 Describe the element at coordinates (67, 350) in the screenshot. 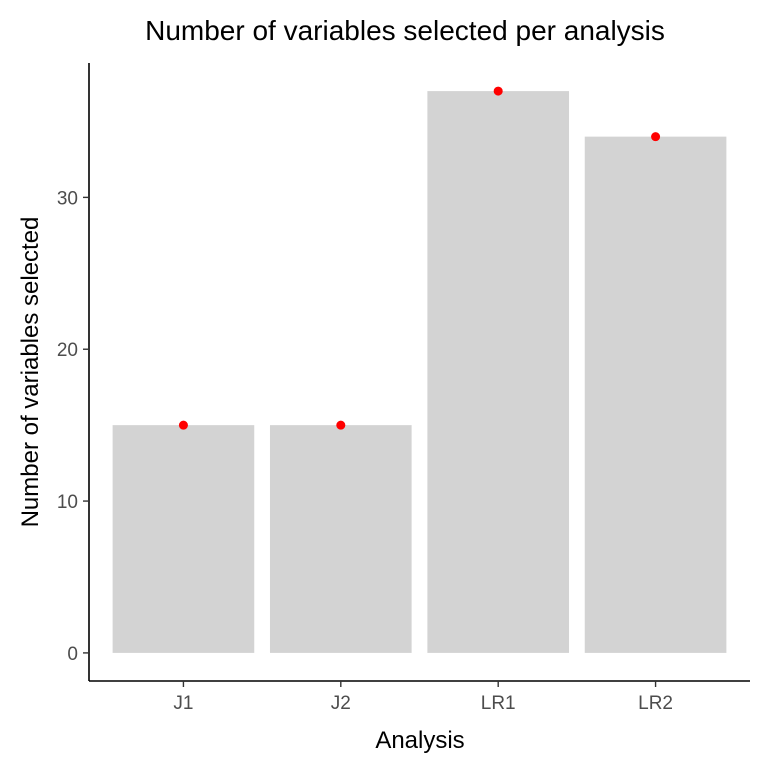

I see `y-tick-label-20: 20` at that location.